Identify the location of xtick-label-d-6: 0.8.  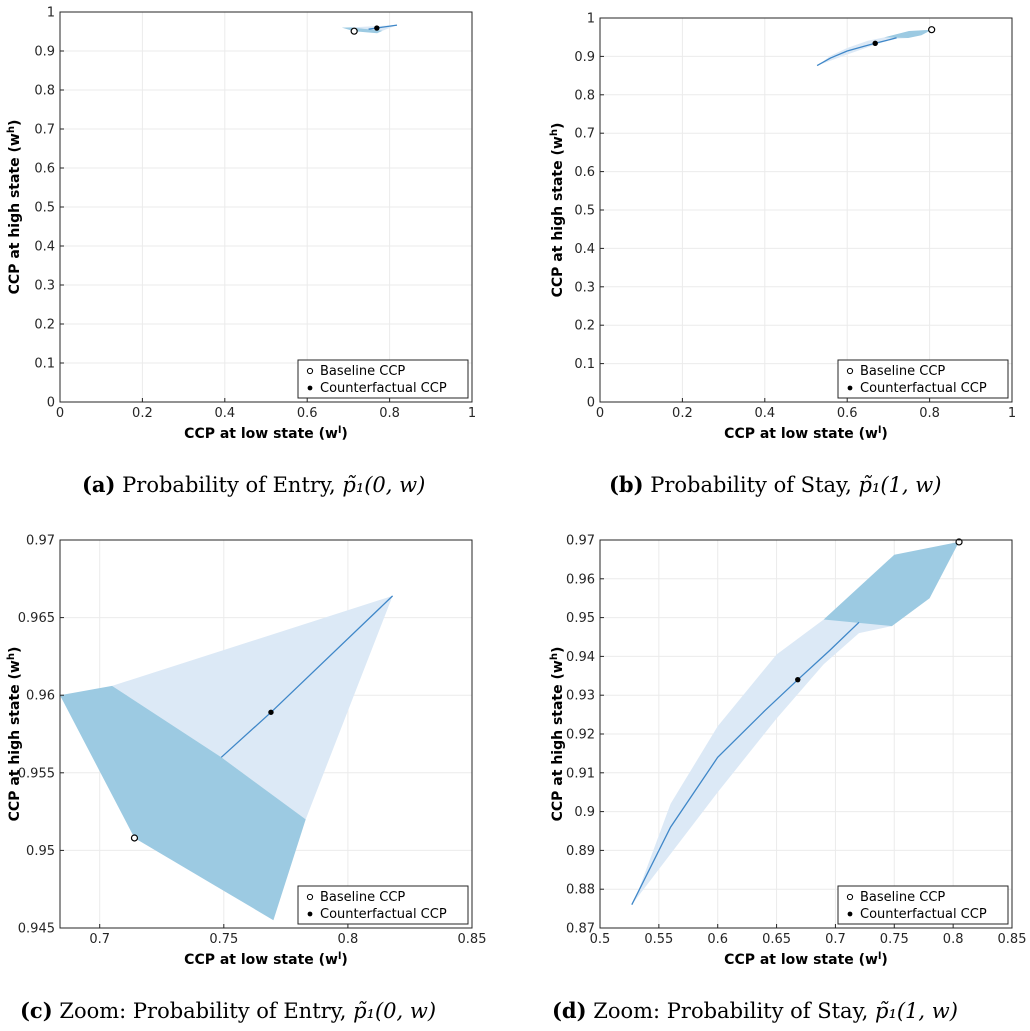
(953, 939).